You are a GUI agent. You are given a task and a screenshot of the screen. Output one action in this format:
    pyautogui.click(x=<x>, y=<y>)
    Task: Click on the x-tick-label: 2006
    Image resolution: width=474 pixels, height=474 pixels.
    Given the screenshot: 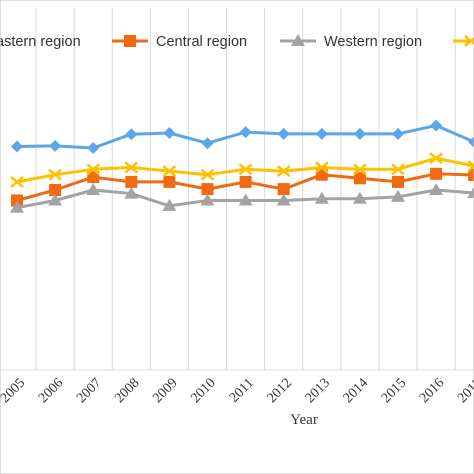 What is the action you would take?
    pyautogui.click(x=51, y=391)
    